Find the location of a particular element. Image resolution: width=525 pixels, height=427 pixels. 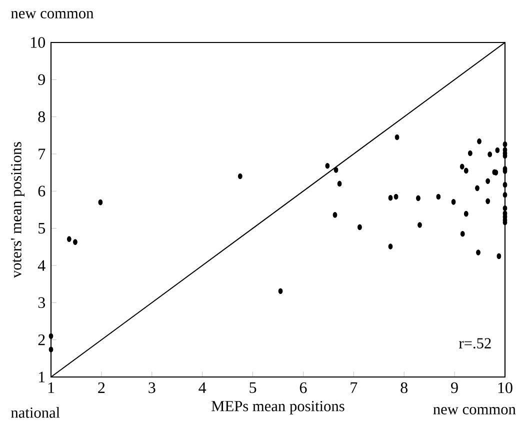

y-axis-title: voters' mean positions is located at coordinates (17, 210).